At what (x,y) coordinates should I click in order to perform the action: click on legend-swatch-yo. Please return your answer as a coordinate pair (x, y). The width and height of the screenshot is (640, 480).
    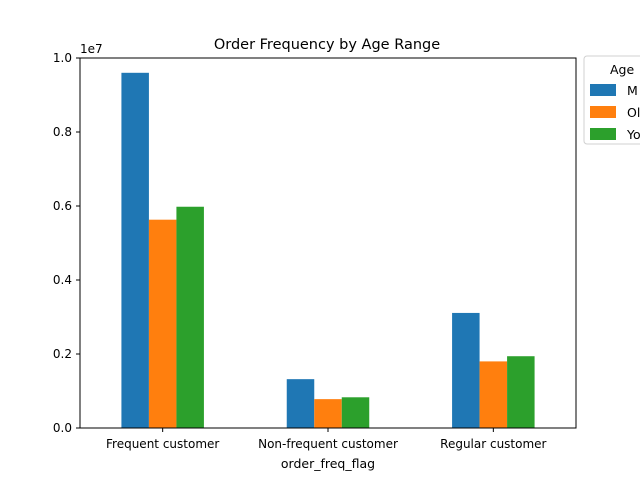
    Looking at the image, I should click on (603, 134).